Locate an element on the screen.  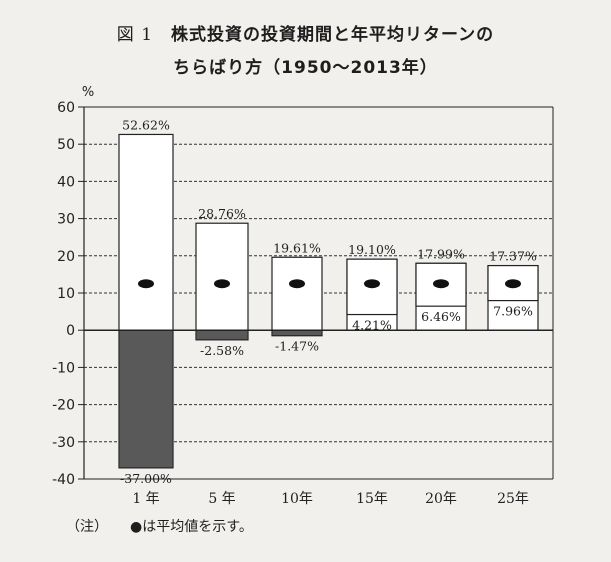
y-tick-label: 30 is located at coordinates (66, 220).